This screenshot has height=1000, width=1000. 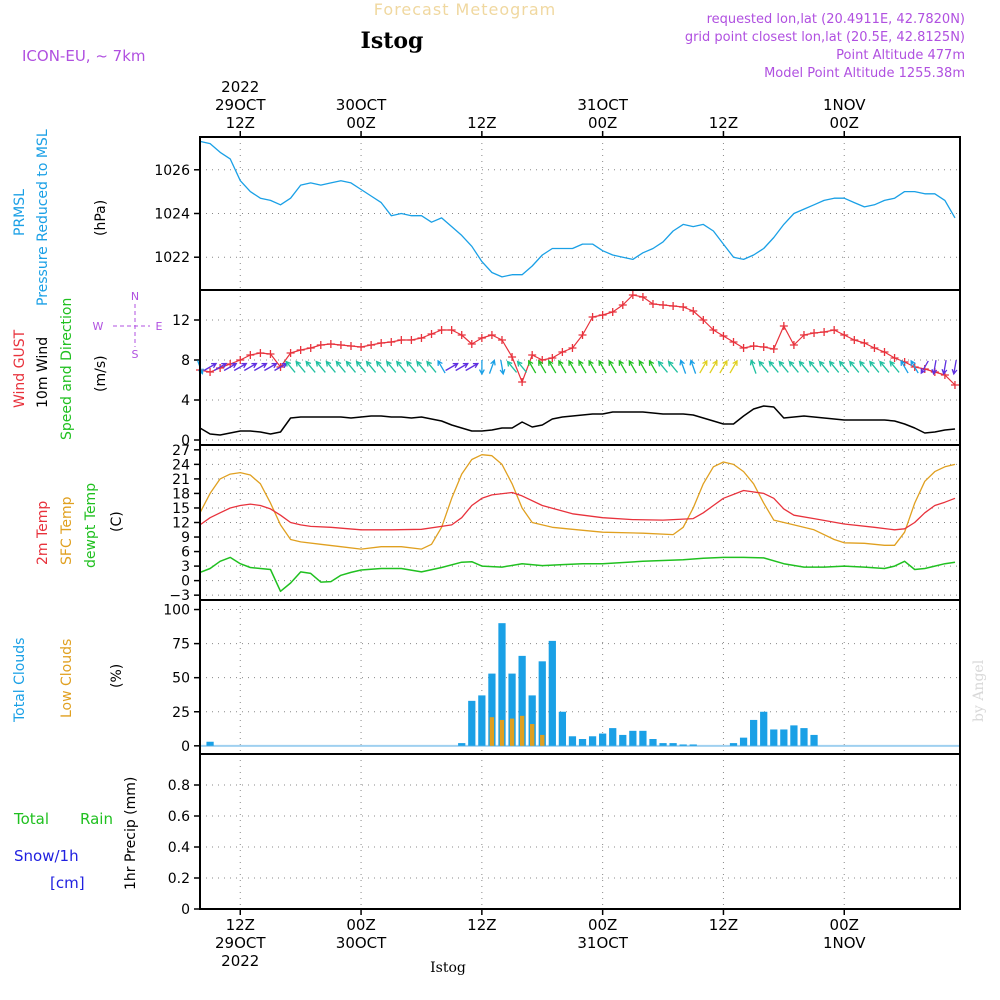 What do you see at coordinates (179, 596) in the screenshot?
I see `y-tick-label: −3` at bounding box center [179, 596].